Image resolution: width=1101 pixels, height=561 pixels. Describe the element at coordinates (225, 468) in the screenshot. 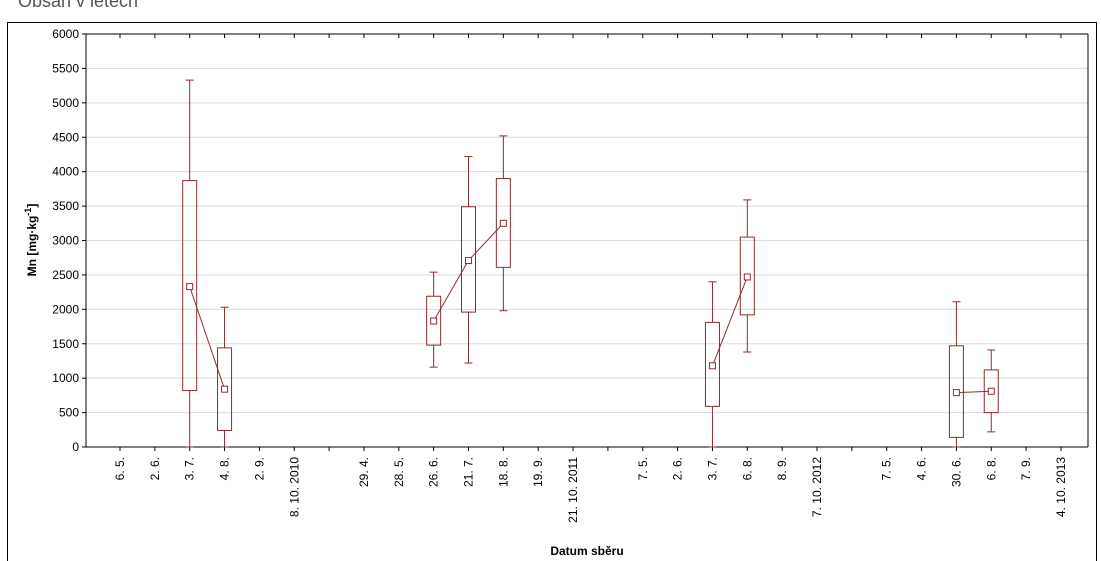

I see `x-tick-label: 4. 8.` at that location.